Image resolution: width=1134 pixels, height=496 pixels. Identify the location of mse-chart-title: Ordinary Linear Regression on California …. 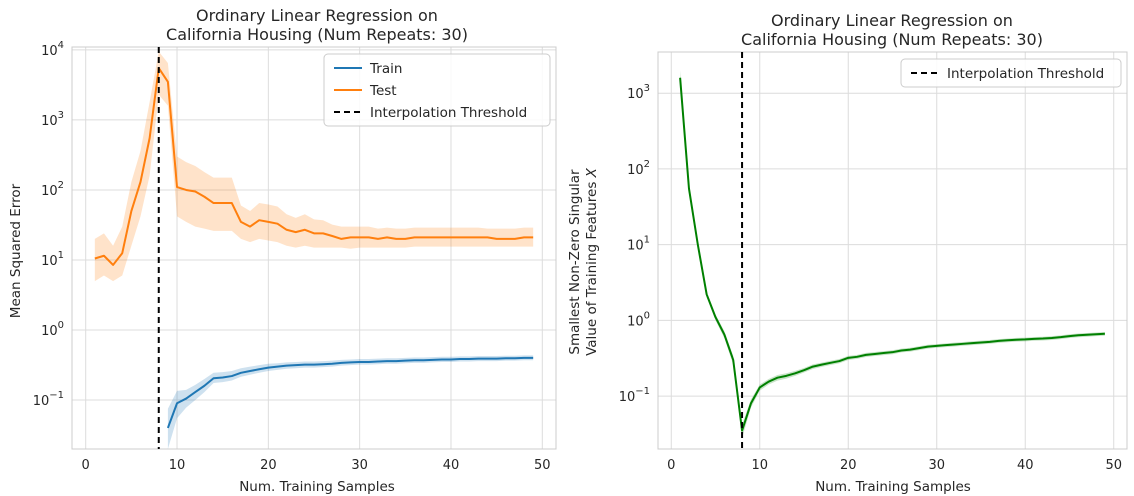
(317, 25).